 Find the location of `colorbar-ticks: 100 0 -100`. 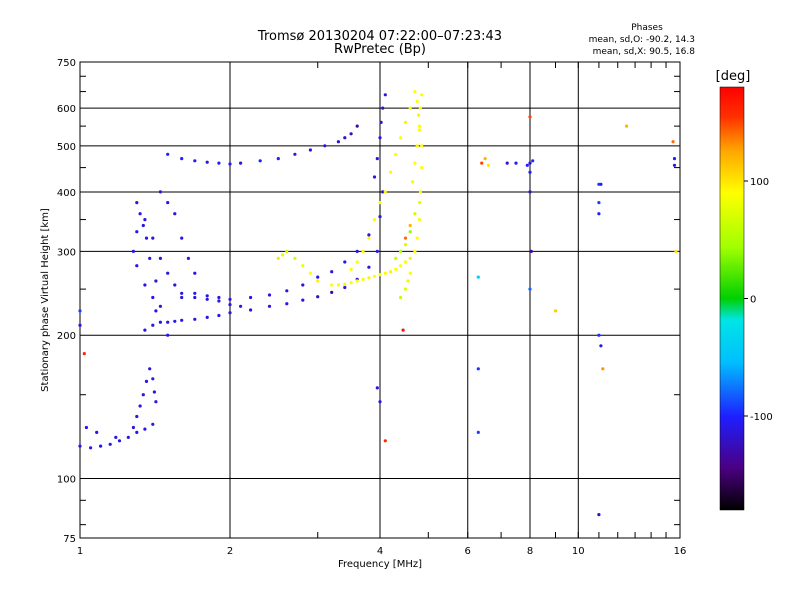

colorbar-ticks: 100 0 -100 is located at coordinates (758, 300).